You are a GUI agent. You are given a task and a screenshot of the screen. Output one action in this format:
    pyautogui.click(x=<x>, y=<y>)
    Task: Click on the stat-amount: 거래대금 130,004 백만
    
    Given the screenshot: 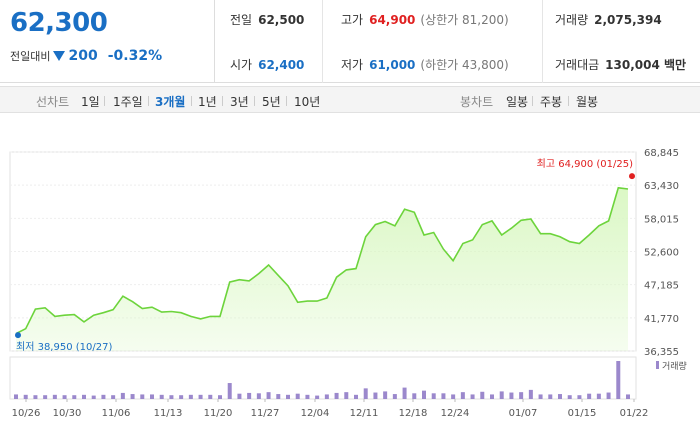 What is the action you would take?
    pyautogui.click(x=620, y=64)
    